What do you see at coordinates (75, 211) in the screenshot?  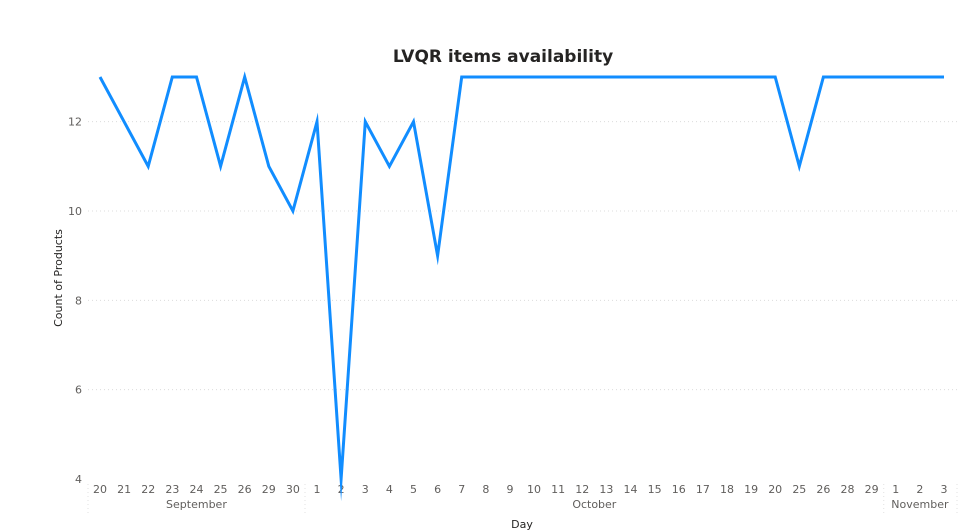 I see `y-tick-label: 10` at bounding box center [75, 211].